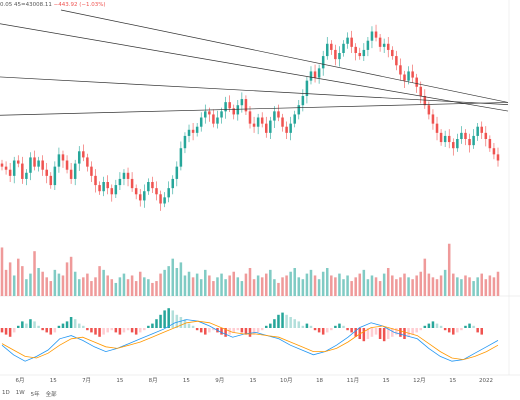  I want to click on range-button-5y: 5年, so click(35, 395).